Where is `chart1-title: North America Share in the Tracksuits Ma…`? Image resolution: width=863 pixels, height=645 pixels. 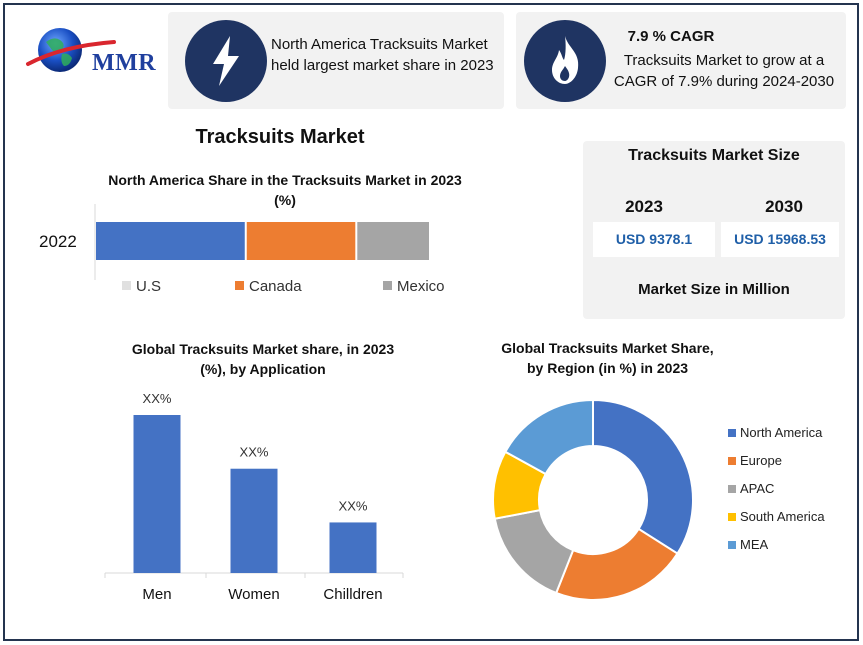
chart1-title: North America Share in the Tracksuits Ma… is located at coordinates (285, 190).